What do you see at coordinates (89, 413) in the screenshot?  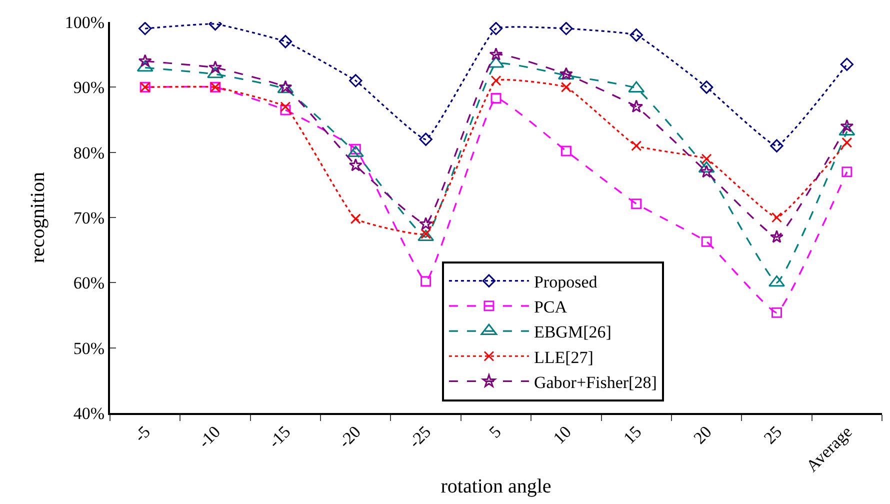 I see `y-tick-label: 40%` at bounding box center [89, 413].